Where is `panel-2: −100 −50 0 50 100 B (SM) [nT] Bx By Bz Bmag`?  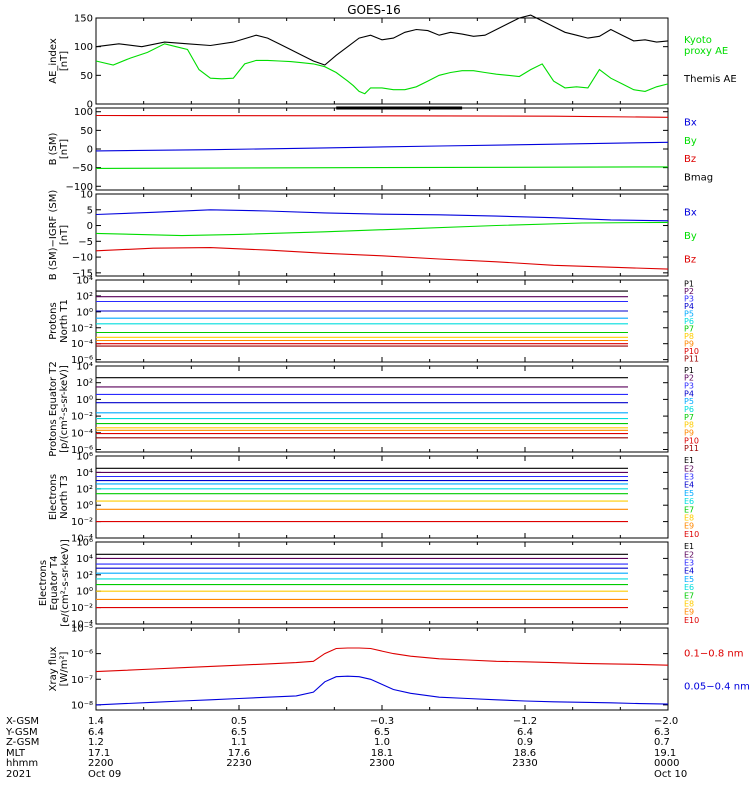
panel-2: −100 −50 0 50 100 B (SM) [nT] Bx By Bz Bmag is located at coordinates (380, 149).